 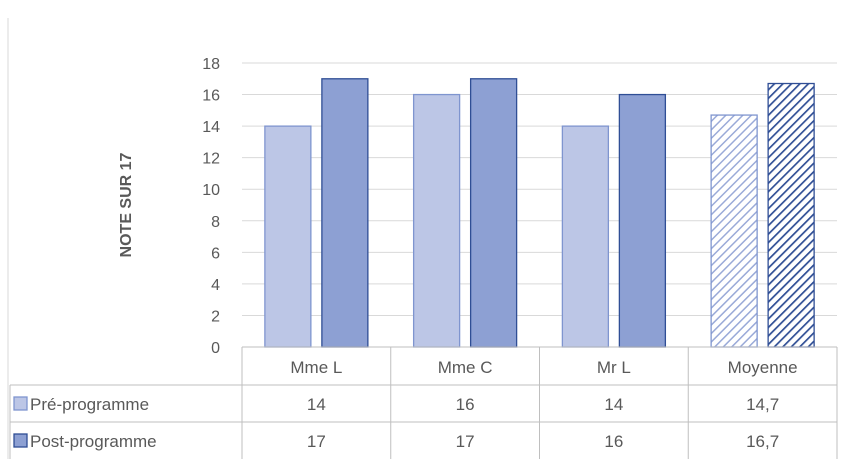 What do you see at coordinates (126, 204) in the screenshot?
I see `y-axis-title: NOTE SUR 17` at bounding box center [126, 204].